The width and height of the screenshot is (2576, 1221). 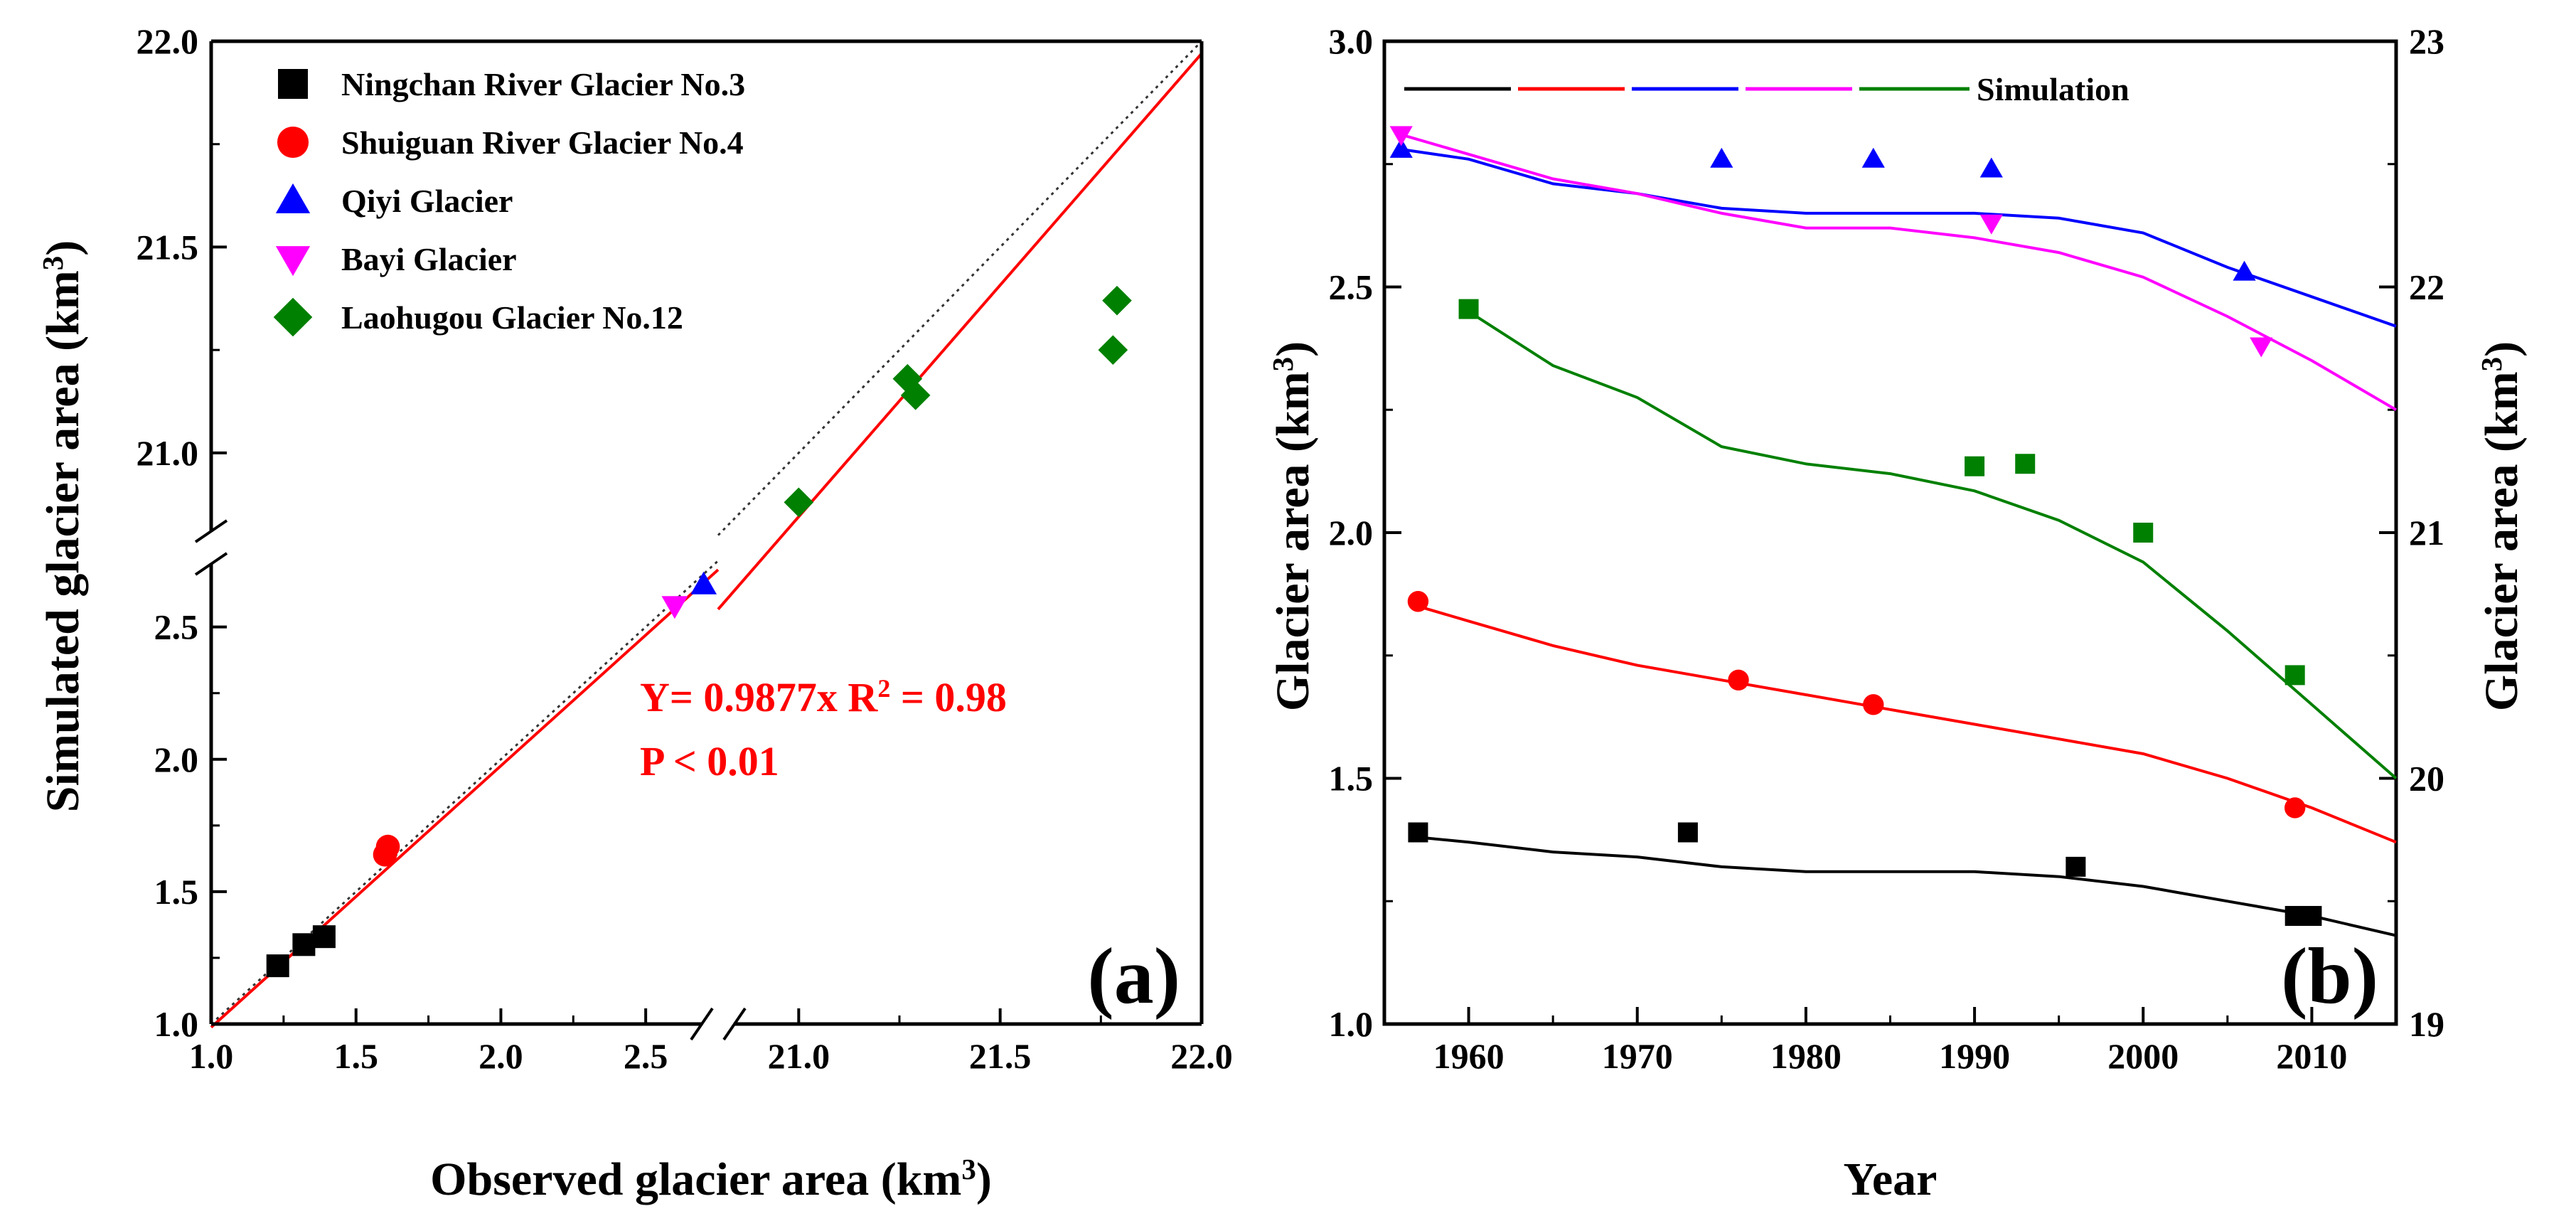 I want to click on legend-label: Qiyi Glacier, so click(x=427, y=201).